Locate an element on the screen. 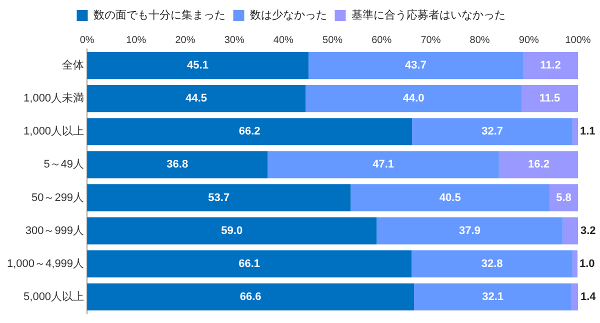 Image resolution: width=600 pixels, height=323 pixels. y-tick-label: 1,000人未満 is located at coordinates (54, 98).